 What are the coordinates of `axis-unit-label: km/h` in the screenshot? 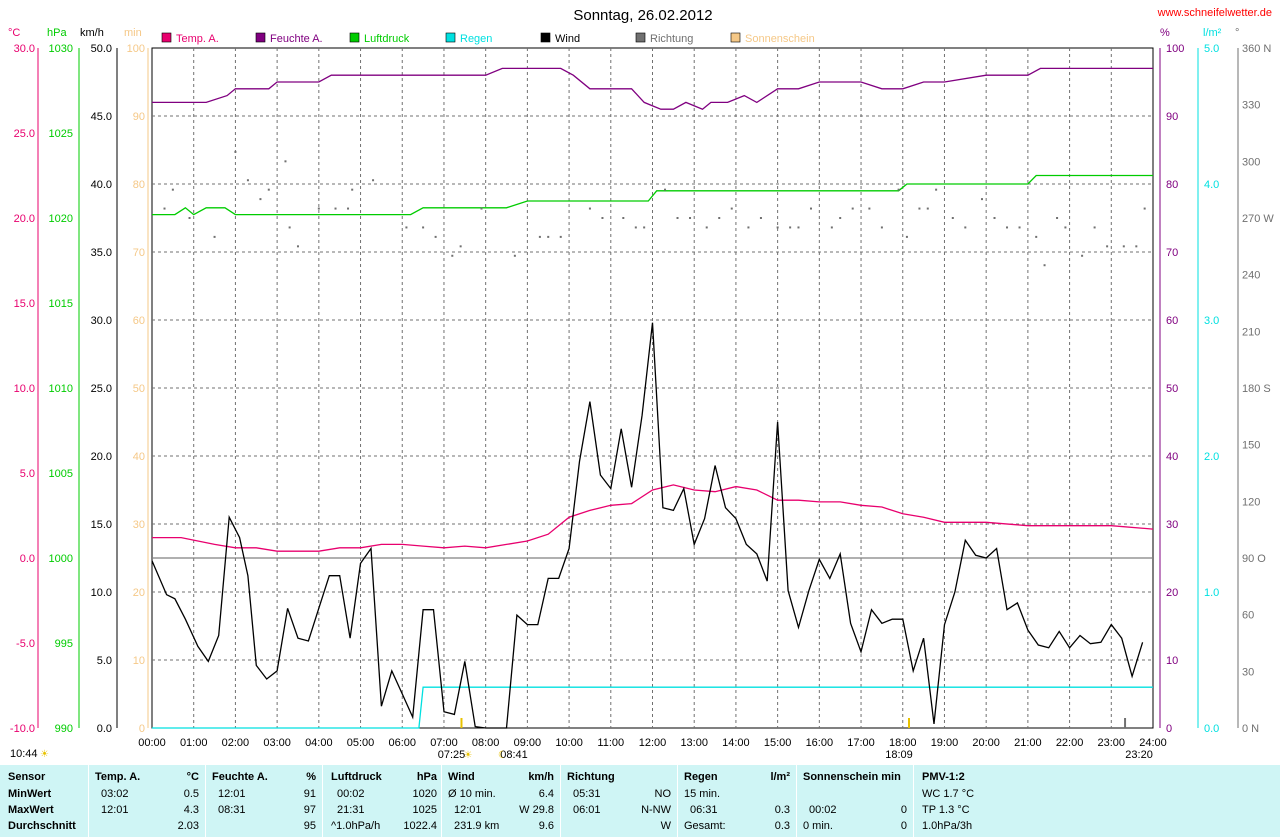 It's located at (92, 33).